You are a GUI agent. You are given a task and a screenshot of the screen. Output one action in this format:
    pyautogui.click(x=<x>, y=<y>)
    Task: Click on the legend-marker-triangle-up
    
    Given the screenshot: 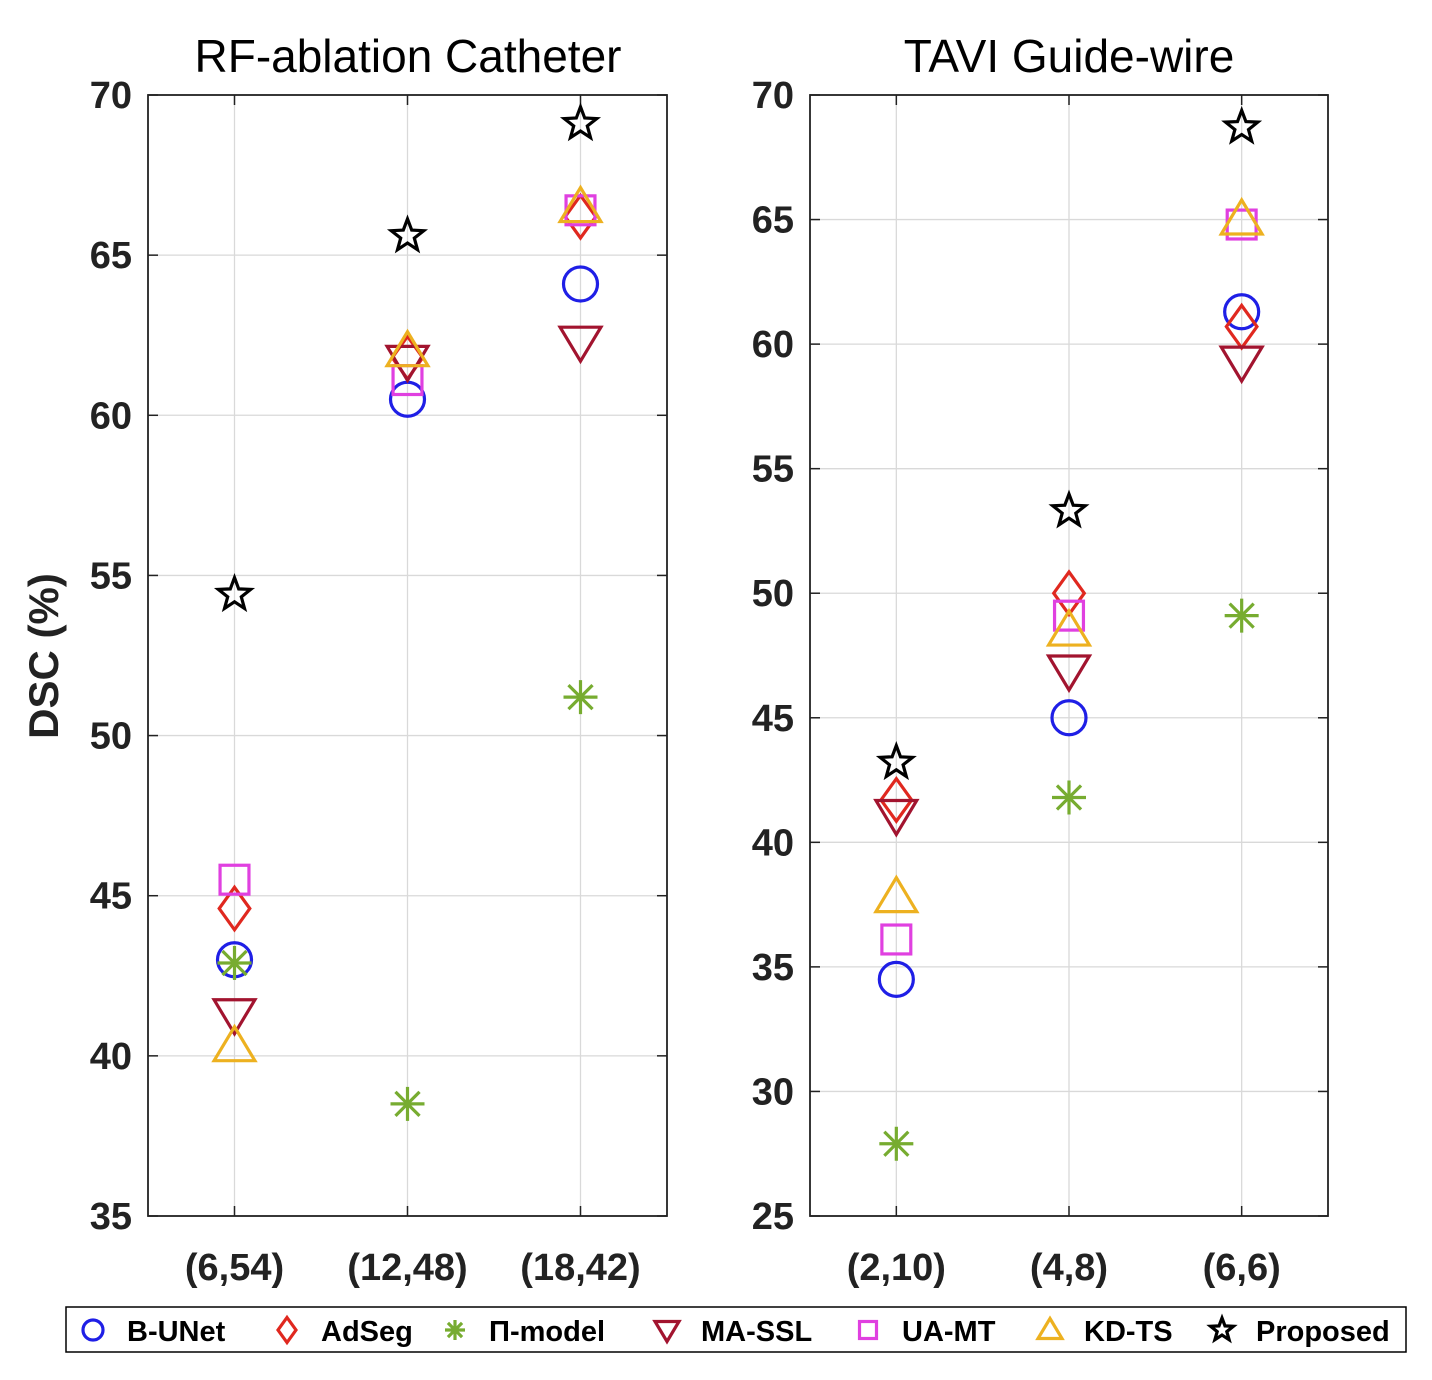 What is the action you would take?
    pyautogui.click(x=1050, y=1328)
    